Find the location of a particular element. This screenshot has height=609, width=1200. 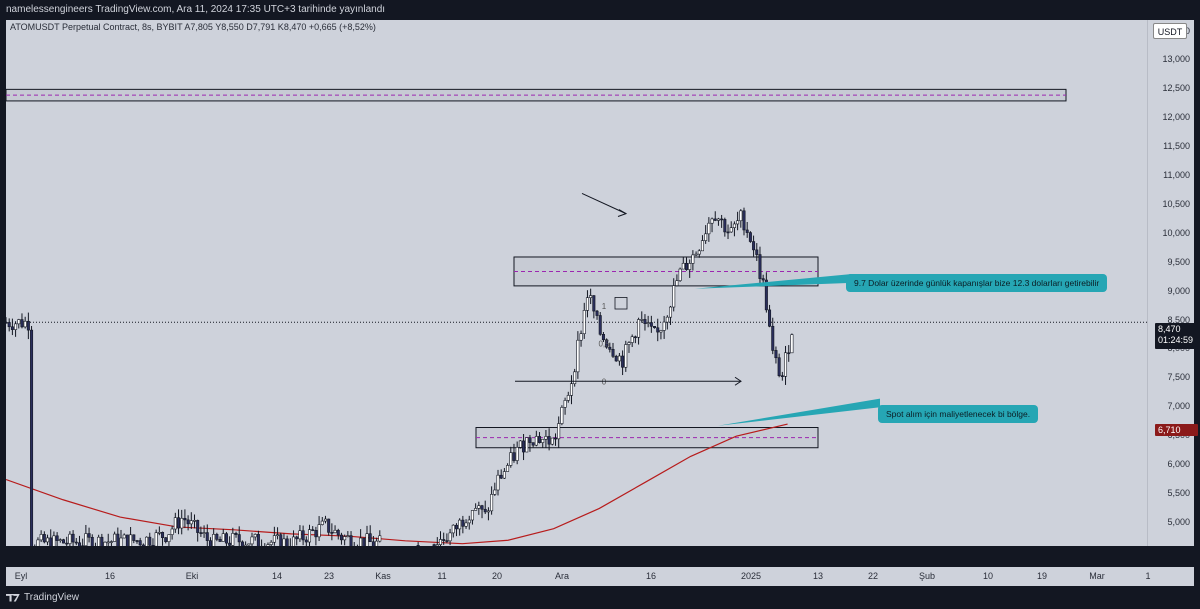

price-axis-label: 7,000 is located at coordinates (1178, 406).